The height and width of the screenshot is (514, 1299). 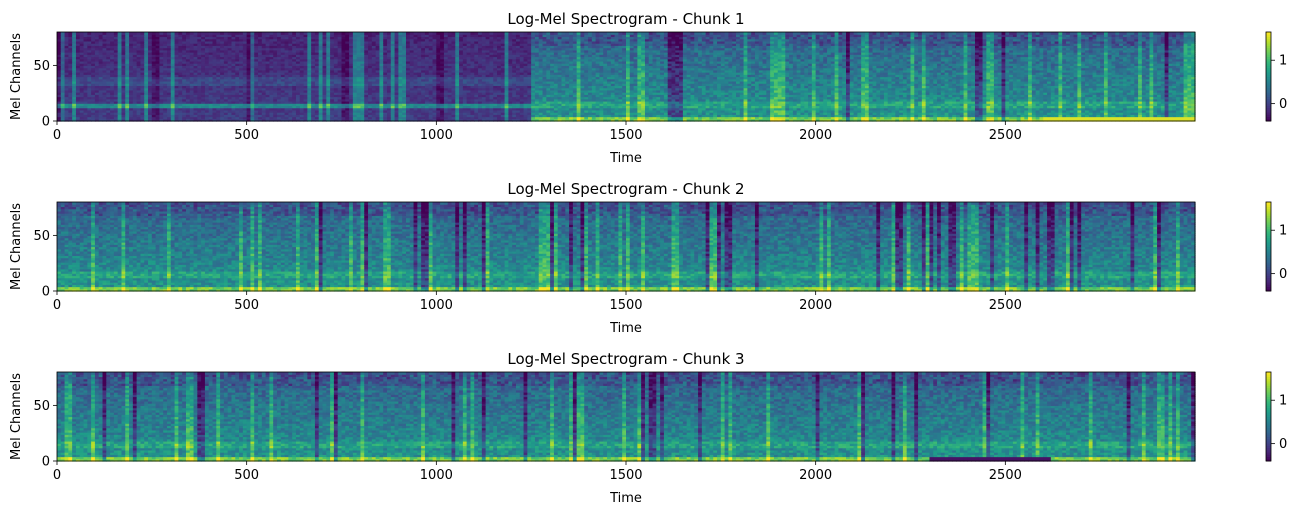 I want to click on colorbar-2: 01, so click(x=1276, y=247).